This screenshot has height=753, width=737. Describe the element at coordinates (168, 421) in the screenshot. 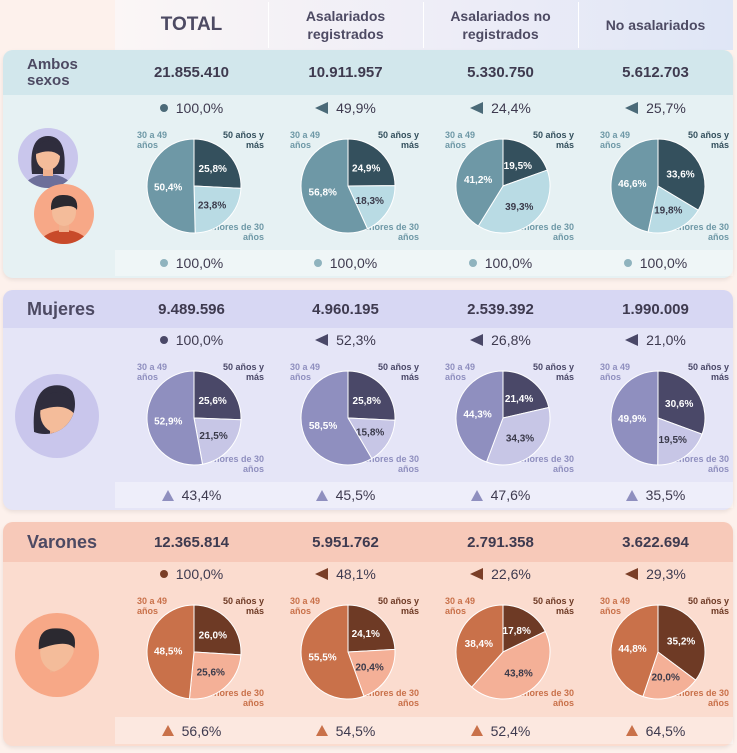

I see `pie-label-mid: 52,9%` at that location.